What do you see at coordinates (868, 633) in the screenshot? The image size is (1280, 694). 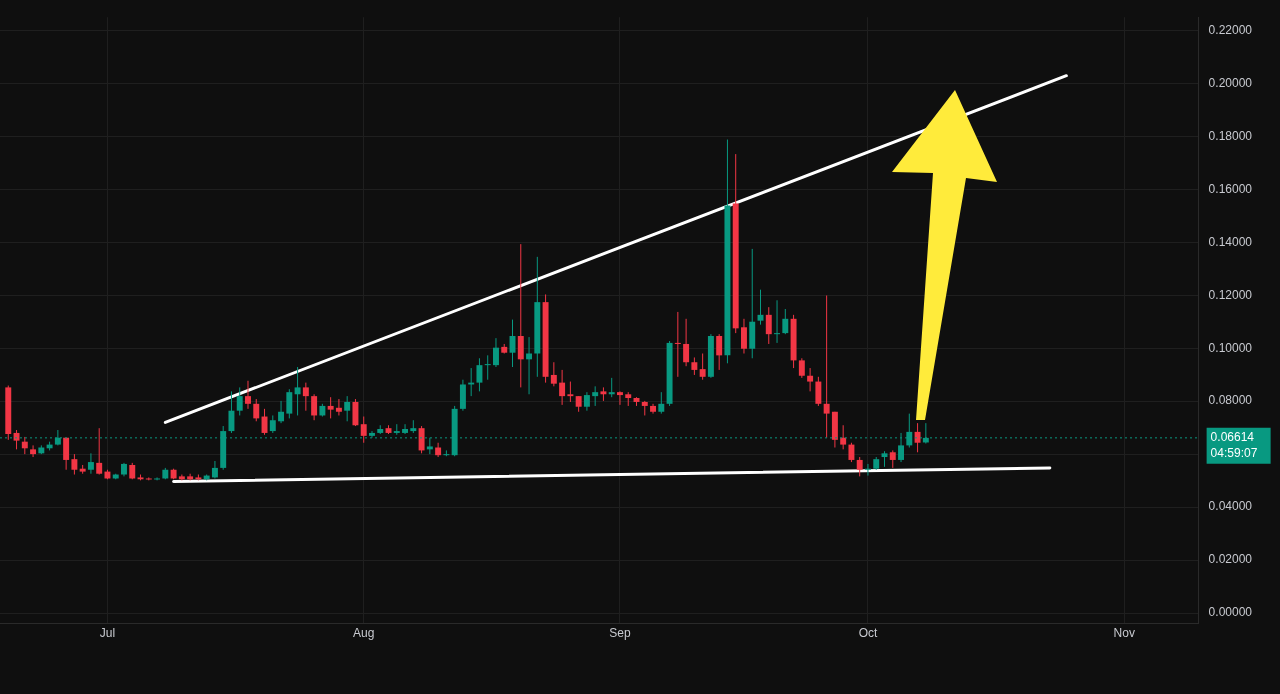 I see `x-tick-label: Oct` at bounding box center [868, 633].